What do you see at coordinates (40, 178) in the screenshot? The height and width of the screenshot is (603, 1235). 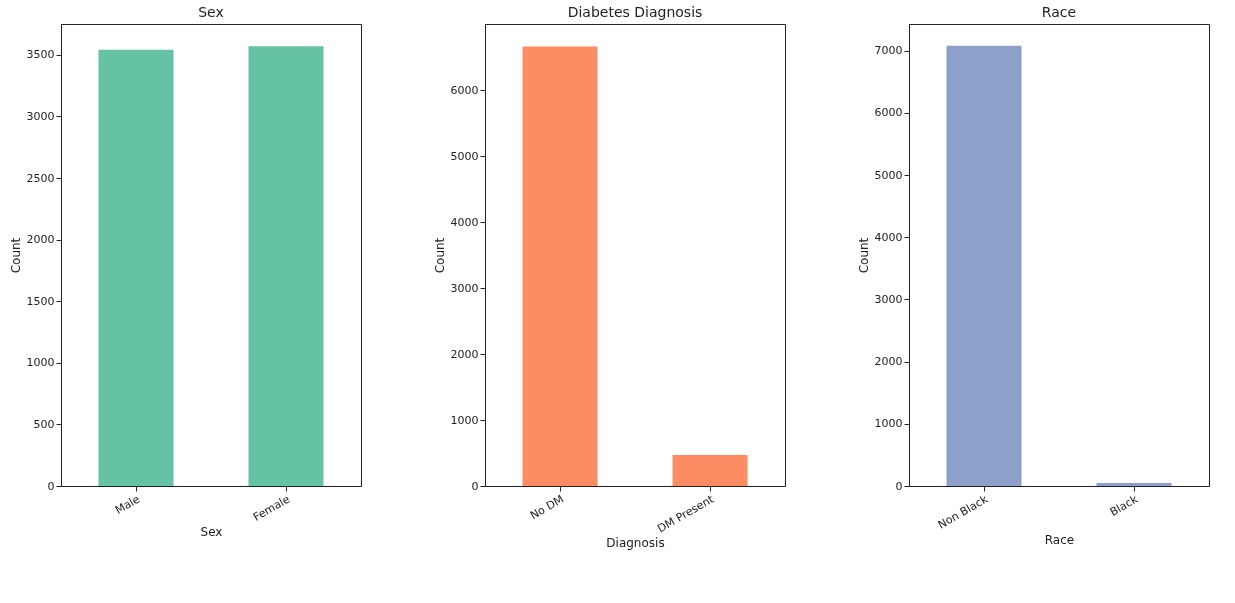 I see `y-tick-label: 2500` at bounding box center [40, 178].